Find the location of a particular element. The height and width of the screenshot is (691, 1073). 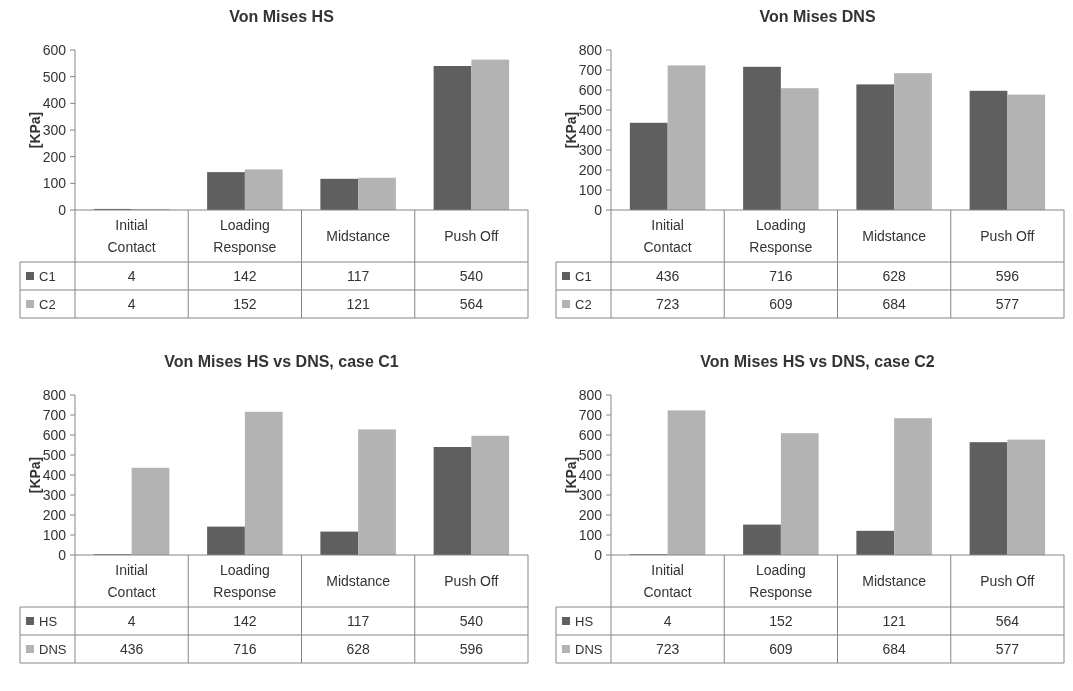

chart-title: Von Mises HS vs DNS, case C2 is located at coordinates (817, 361).